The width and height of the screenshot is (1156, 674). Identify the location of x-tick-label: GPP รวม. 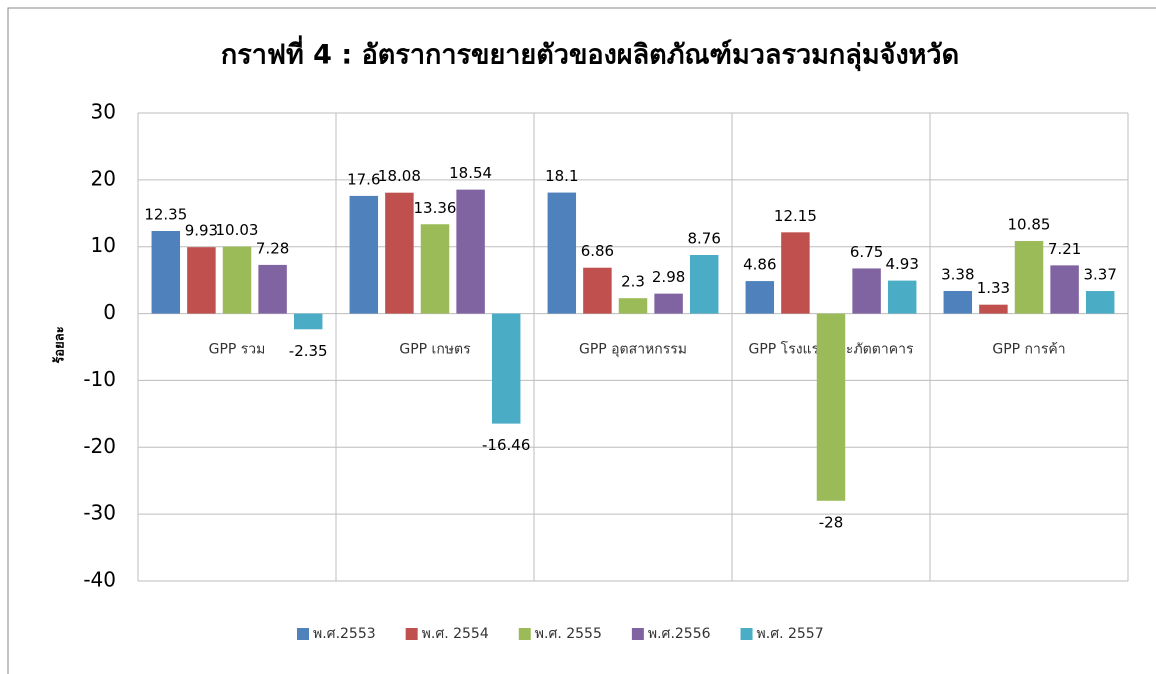
(237, 350).